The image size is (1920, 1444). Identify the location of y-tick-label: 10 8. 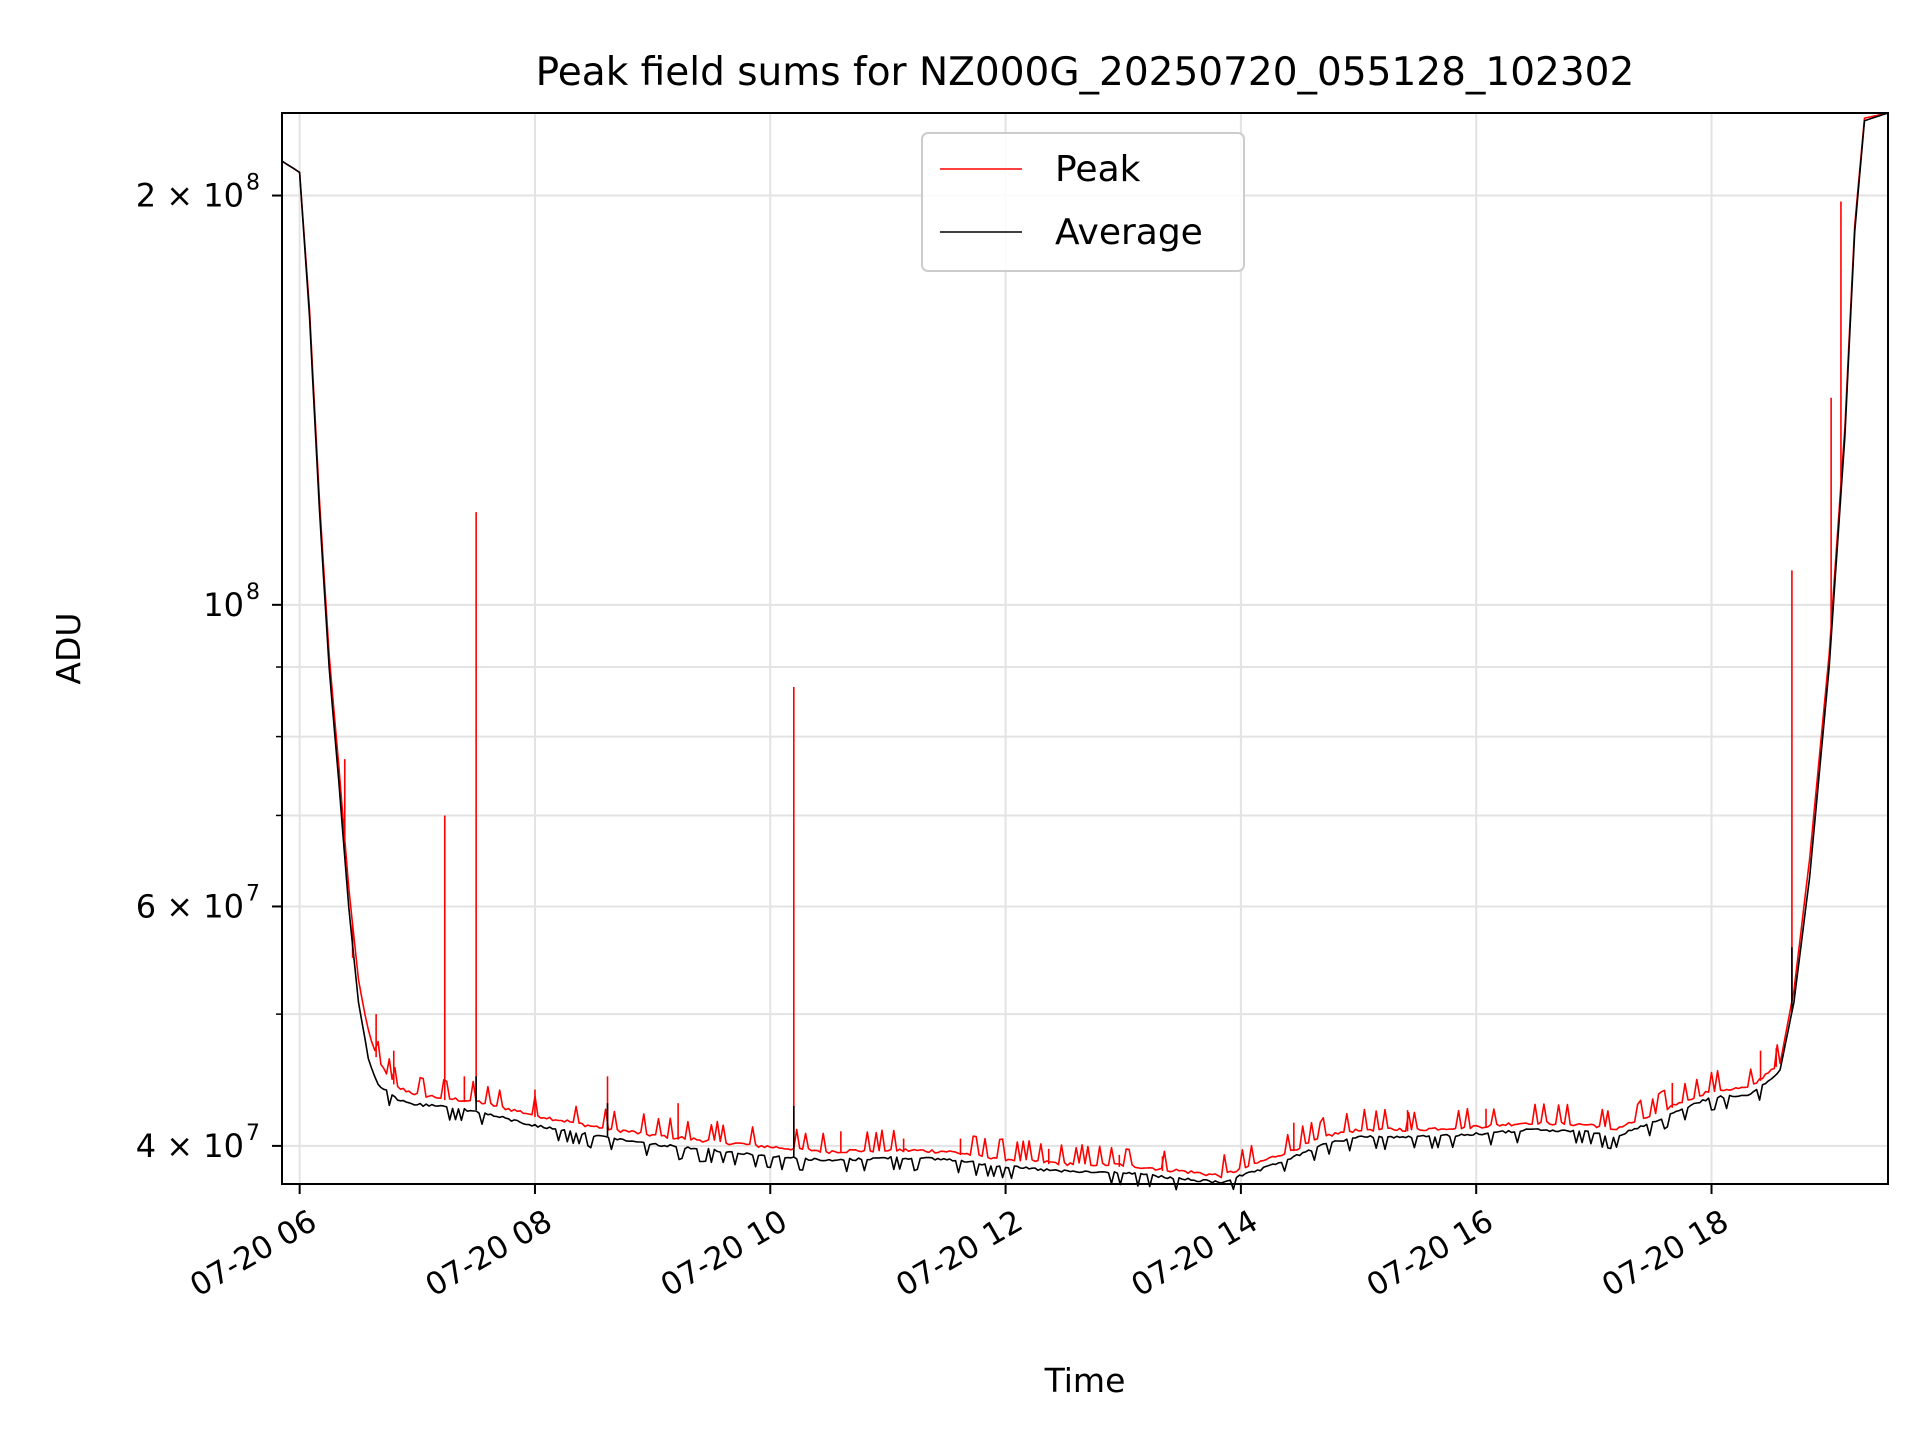
(231, 602).